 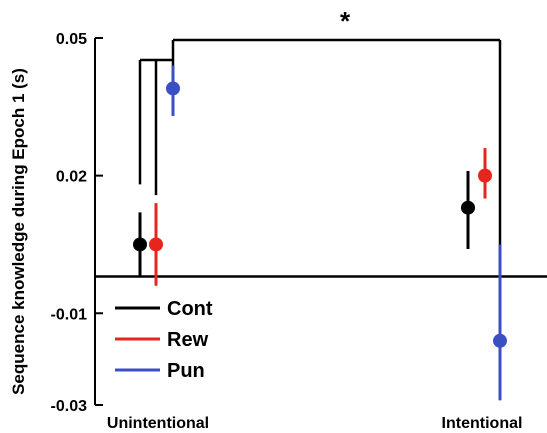 I want to click on legend-label-cont: Cont, so click(x=190, y=309).